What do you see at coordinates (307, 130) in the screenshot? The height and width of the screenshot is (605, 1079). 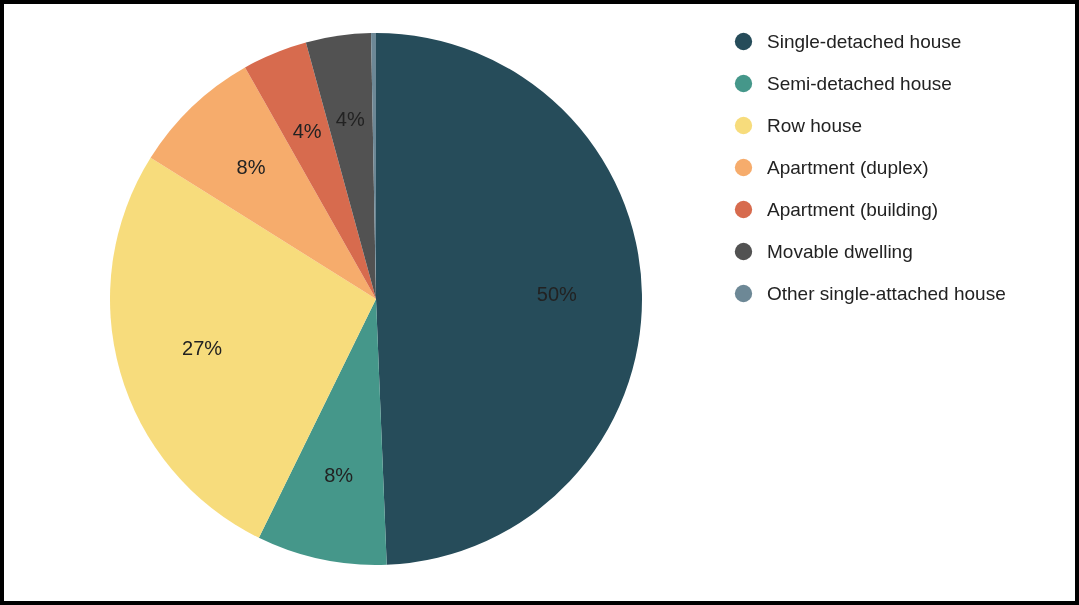 I see `data-label: 4%` at bounding box center [307, 130].